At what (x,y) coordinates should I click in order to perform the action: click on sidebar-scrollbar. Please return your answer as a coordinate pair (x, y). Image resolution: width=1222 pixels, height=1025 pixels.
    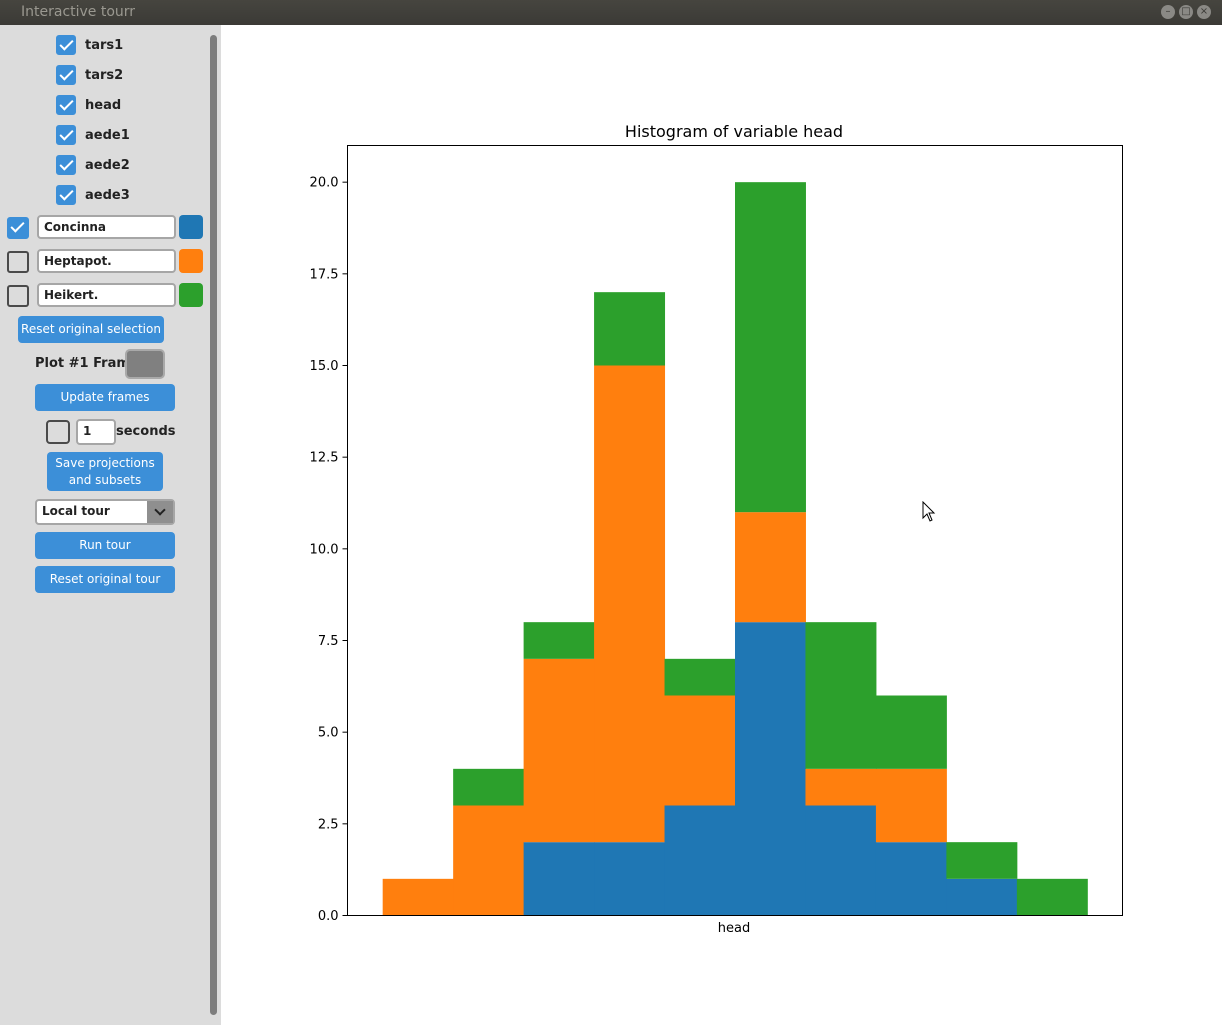
    Looking at the image, I should click on (213, 525).